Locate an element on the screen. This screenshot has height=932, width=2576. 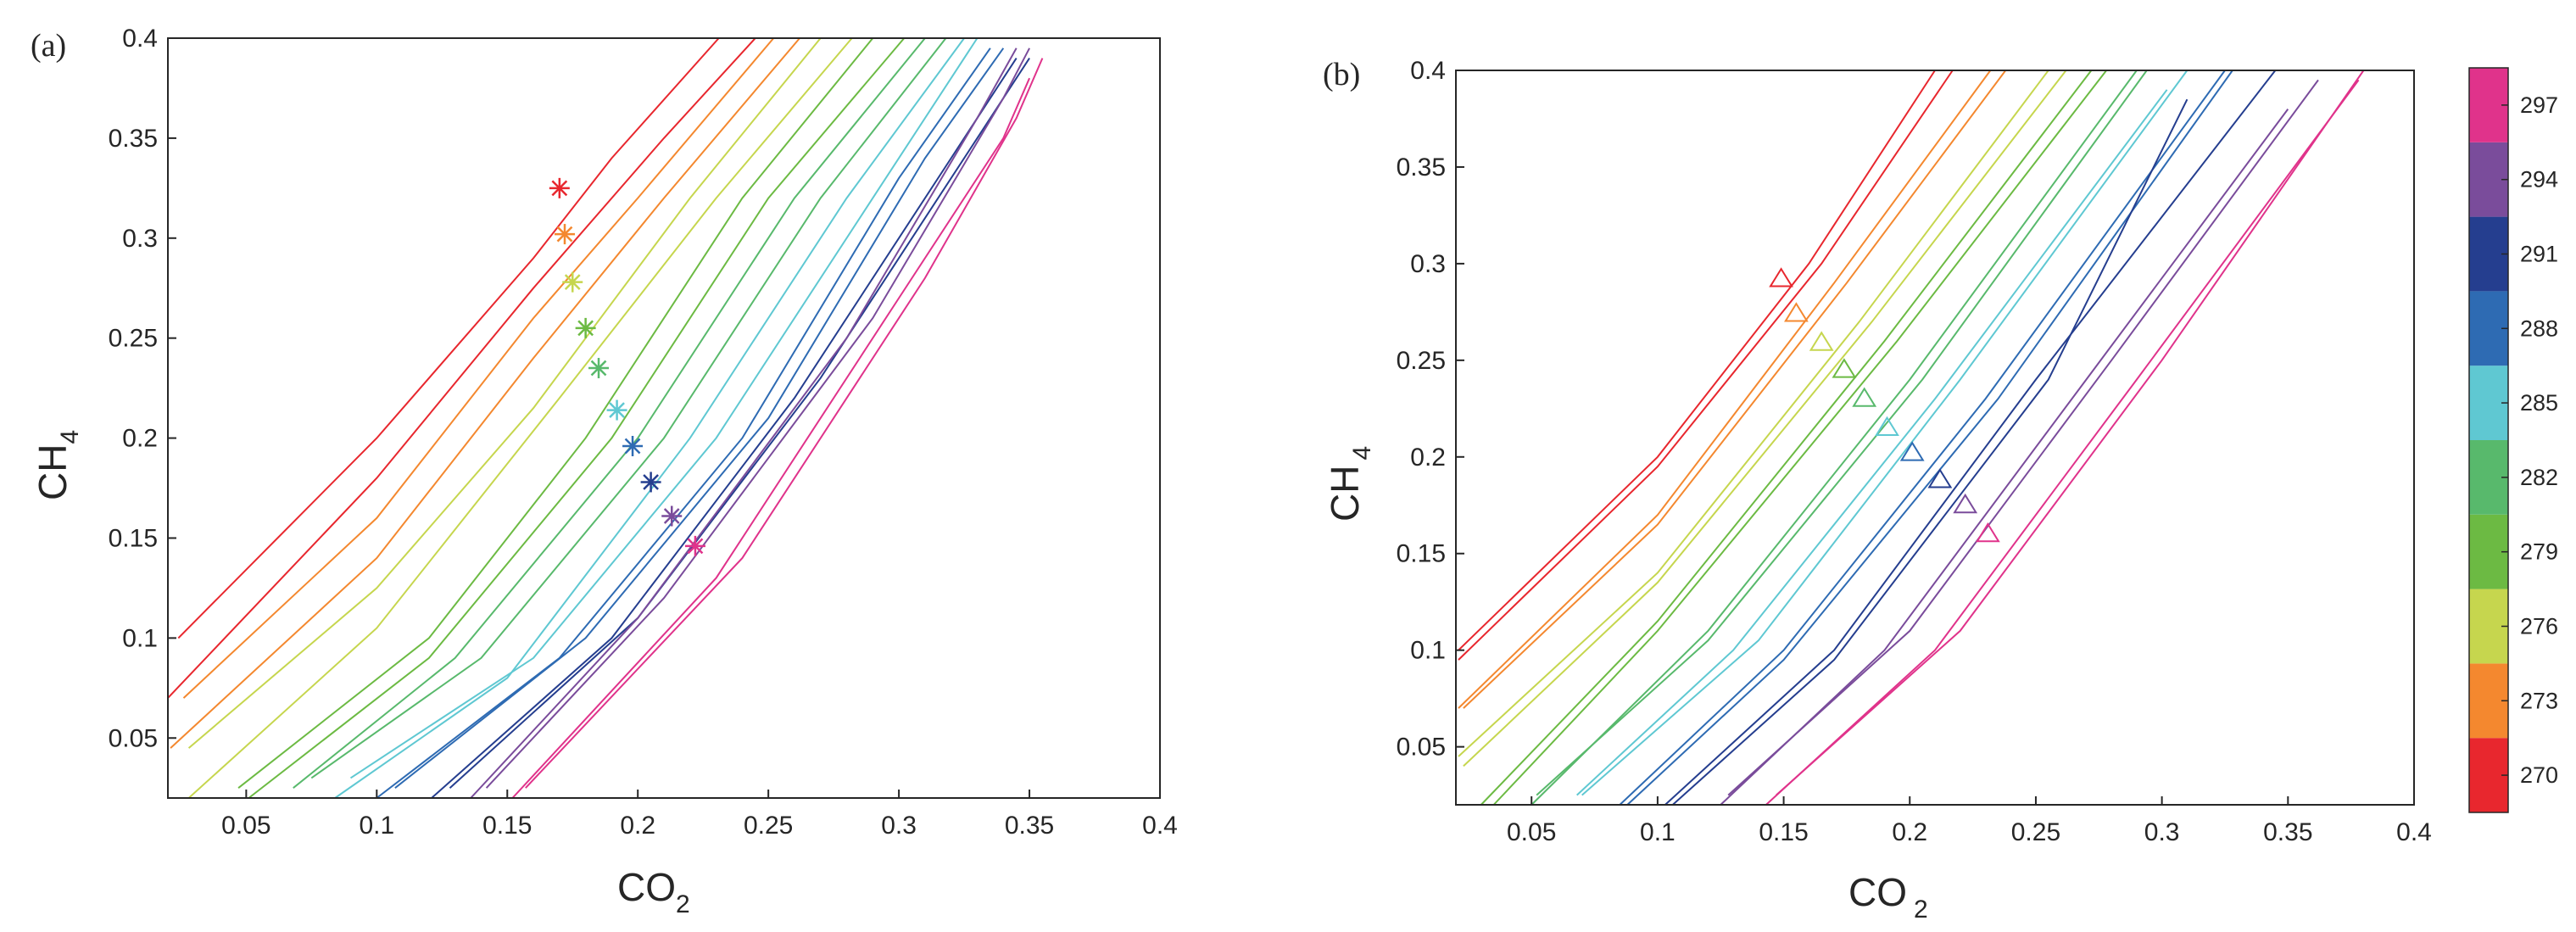
series-7-marker is located at coordinates (1912, 451).